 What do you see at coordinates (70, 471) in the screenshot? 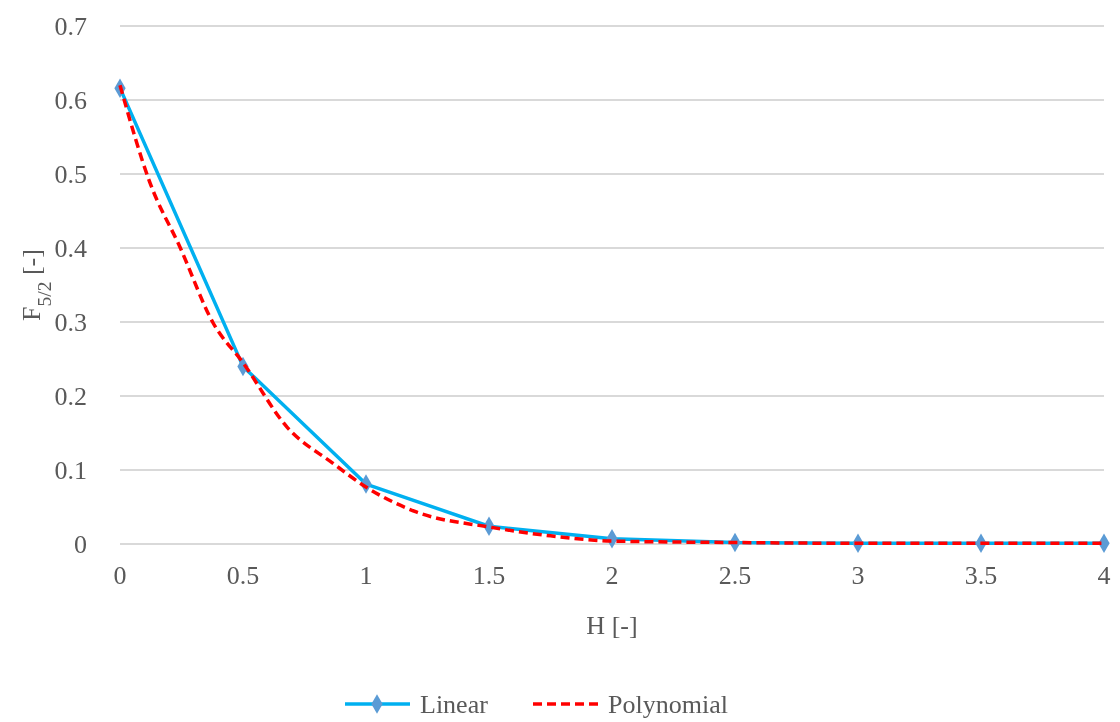
I see `y-tick-label: 0.1` at bounding box center [70, 471].